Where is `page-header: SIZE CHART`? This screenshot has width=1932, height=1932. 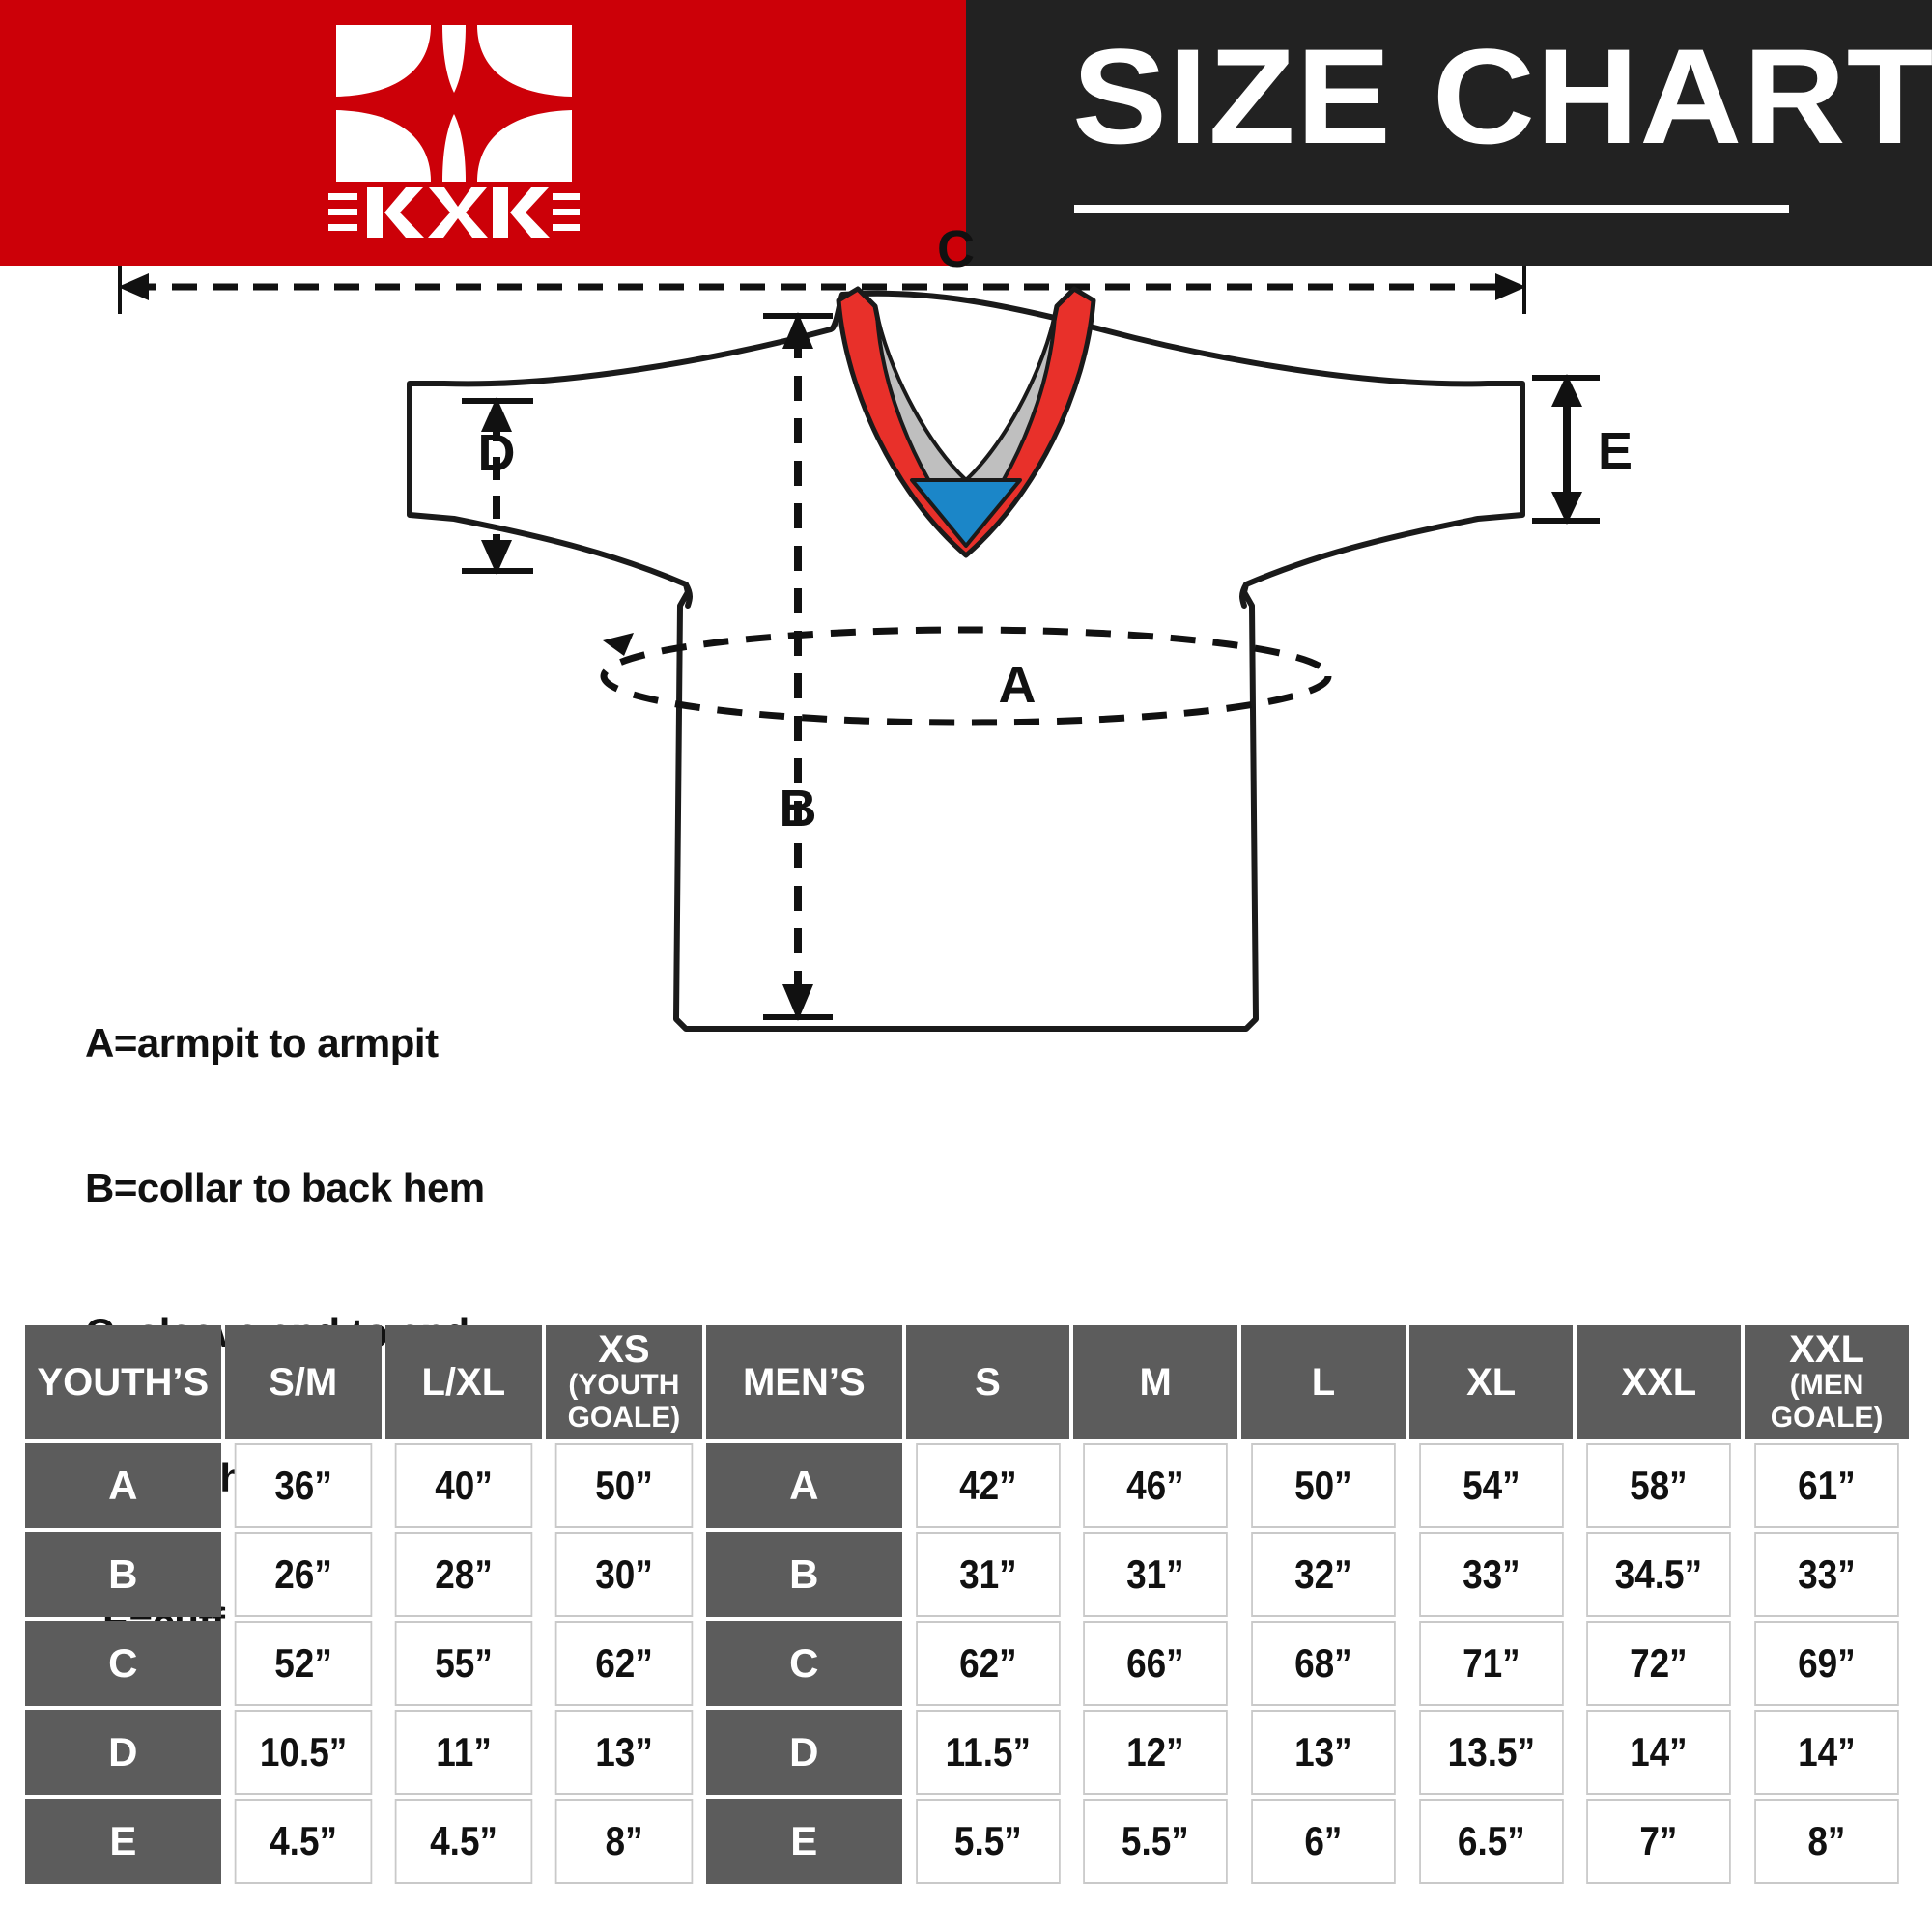
page-header: SIZE CHART is located at coordinates (966, 133).